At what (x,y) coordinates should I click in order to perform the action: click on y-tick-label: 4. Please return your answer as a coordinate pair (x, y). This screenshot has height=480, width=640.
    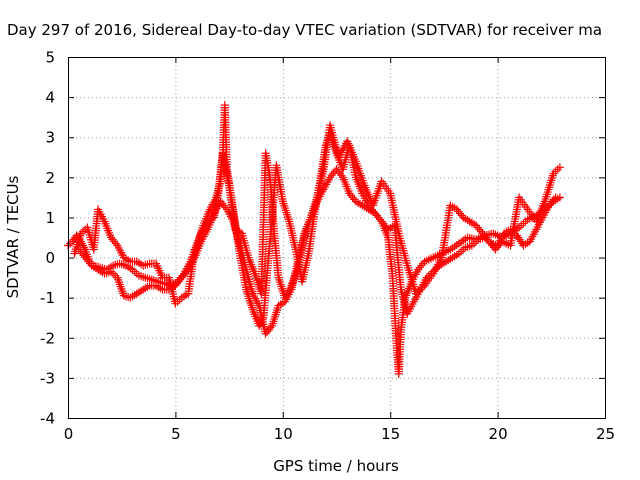
    Looking at the image, I should click on (50, 98).